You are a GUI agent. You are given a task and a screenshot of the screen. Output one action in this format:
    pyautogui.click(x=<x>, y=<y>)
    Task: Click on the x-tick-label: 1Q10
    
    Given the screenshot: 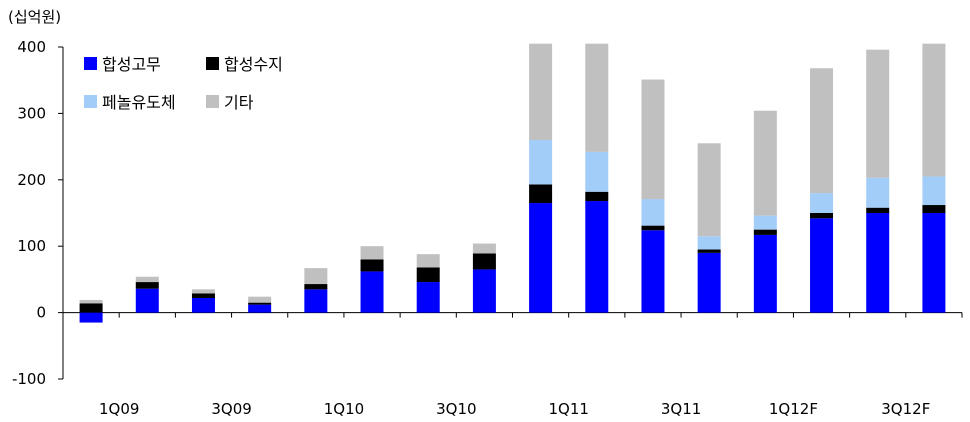 What is the action you would take?
    pyautogui.click(x=344, y=409)
    